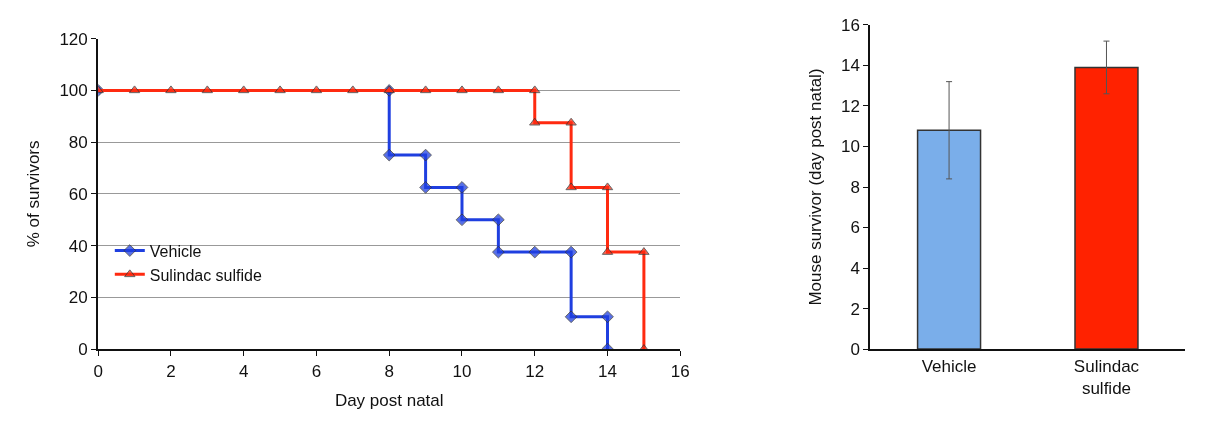  I want to click on legend-label: Vehicle, so click(175, 251).